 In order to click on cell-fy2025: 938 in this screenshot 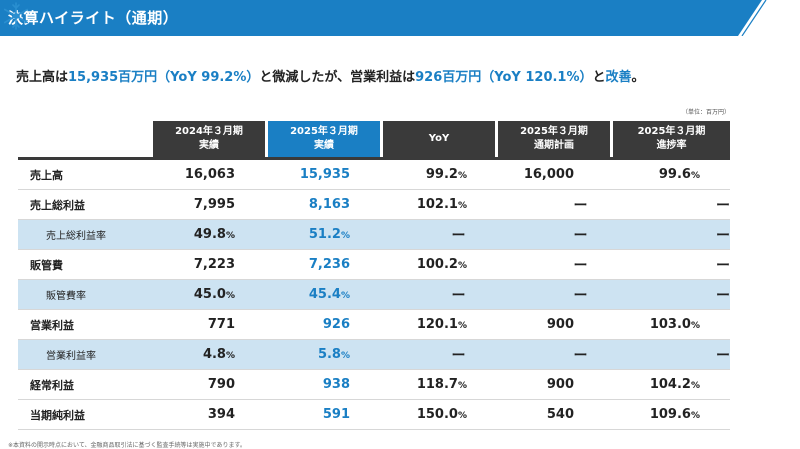, I will do `click(322, 385)`.